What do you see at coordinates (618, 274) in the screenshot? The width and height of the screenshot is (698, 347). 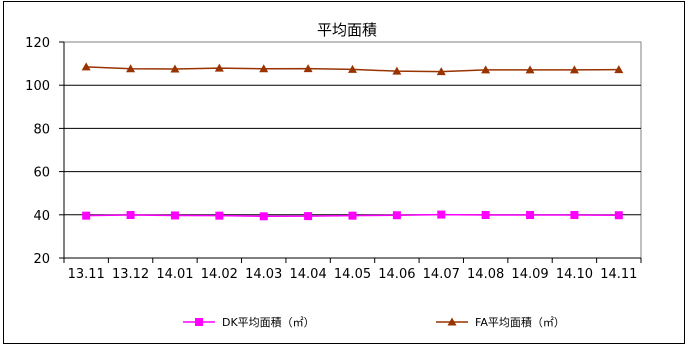 I see `x-tick-label: 14.11` at bounding box center [618, 274].